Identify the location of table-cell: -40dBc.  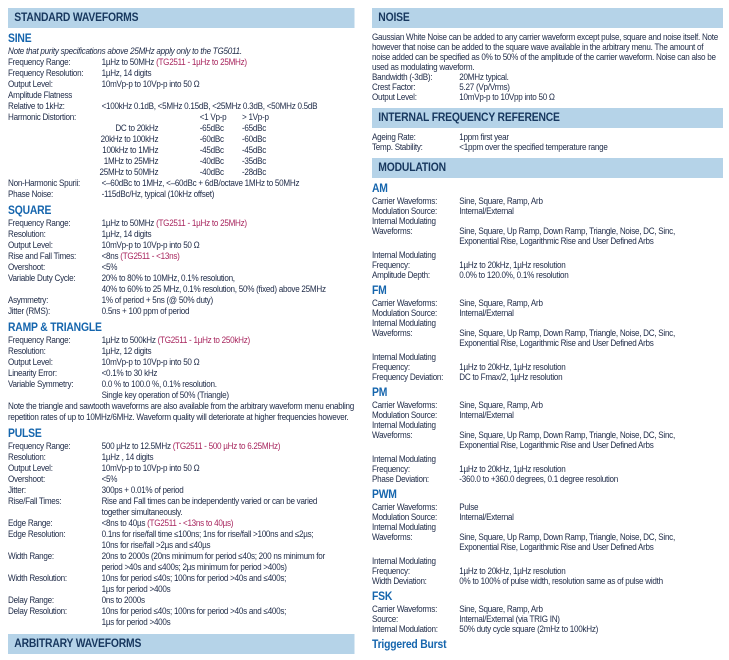
(211, 172).